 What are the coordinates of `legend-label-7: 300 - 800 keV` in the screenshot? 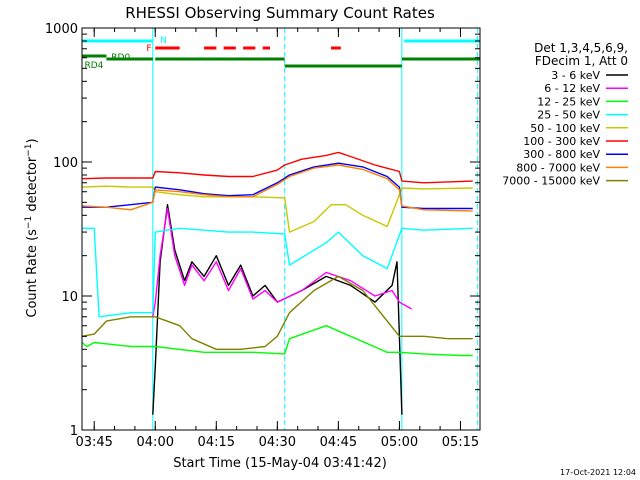 It's located at (561, 154).